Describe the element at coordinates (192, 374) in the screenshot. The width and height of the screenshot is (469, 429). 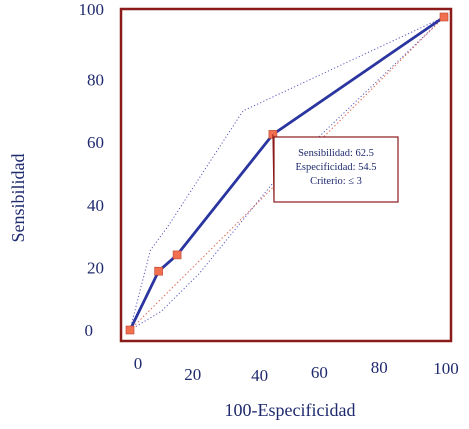
I see `x-tick-label: 20` at that location.